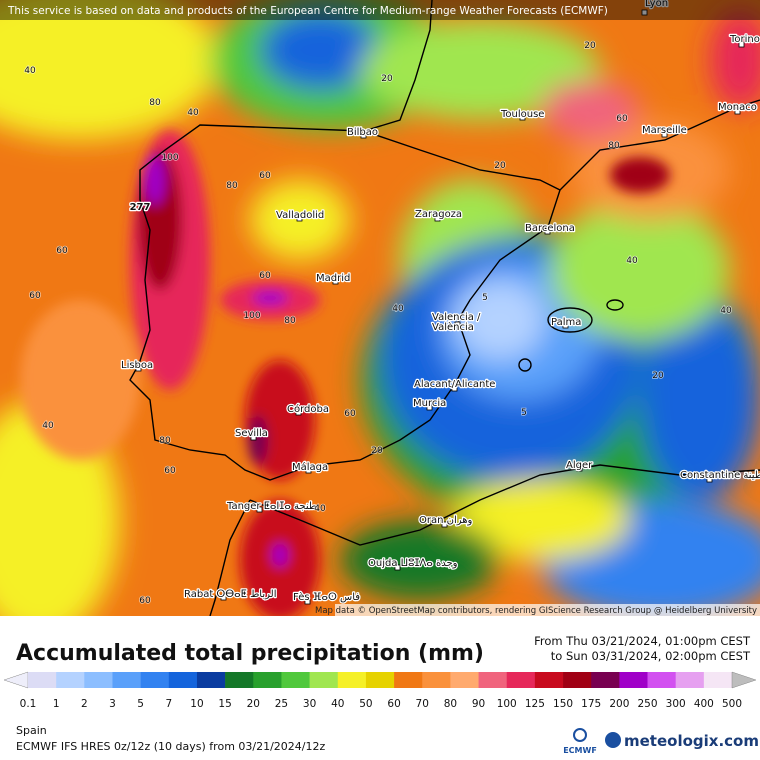 The image size is (760, 760). Describe the element at coordinates (453, 327) in the screenshot. I see `city-label: València` at that location.